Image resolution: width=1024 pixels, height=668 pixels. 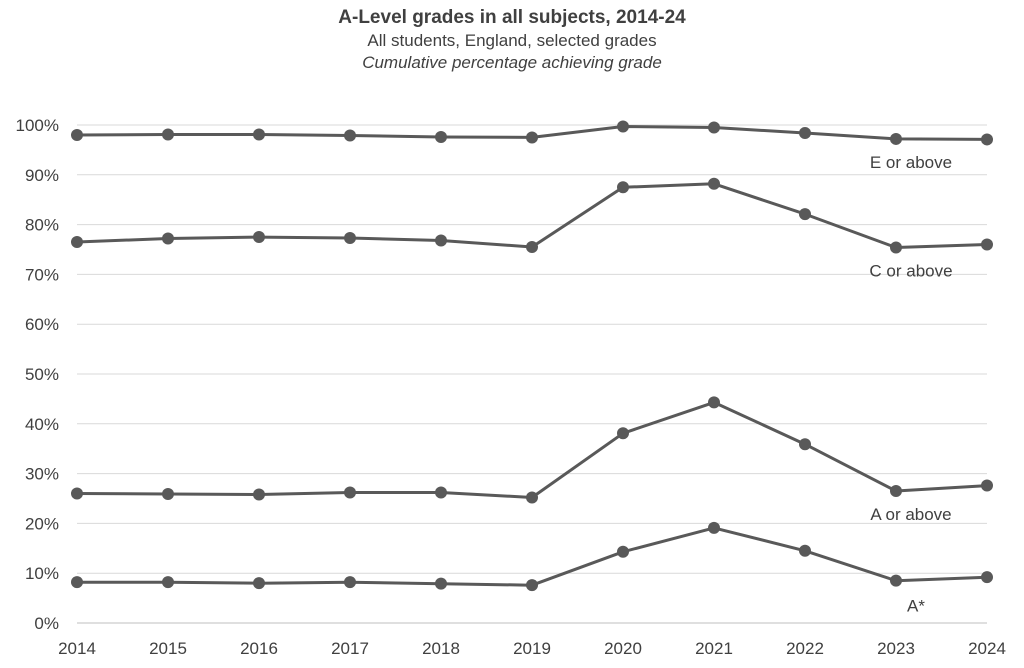 What do you see at coordinates (512, 17) in the screenshot?
I see `chart-title: A-Level grades in all subjects, 2014-24` at bounding box center [512, 17].